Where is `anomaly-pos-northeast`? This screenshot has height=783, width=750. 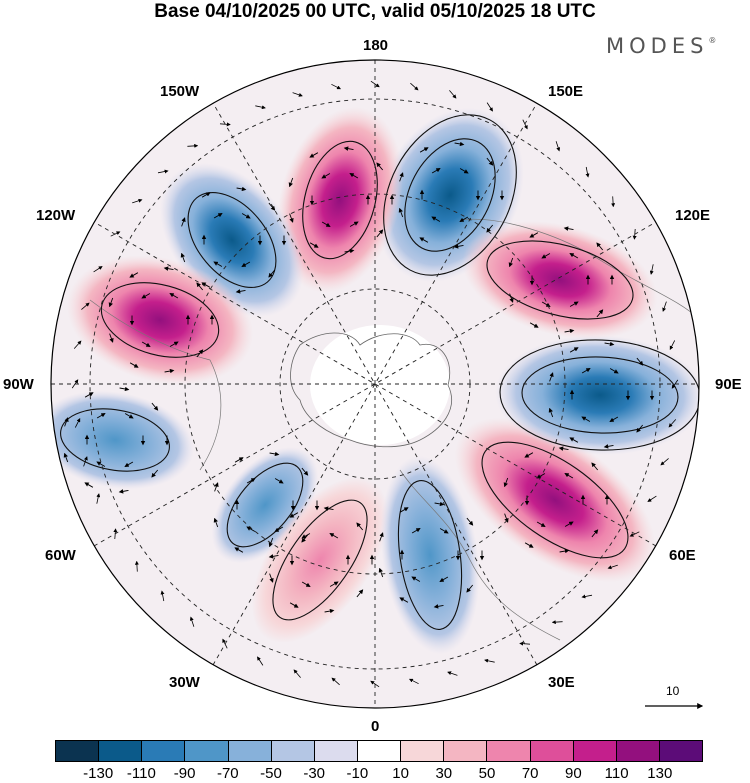
anomaly-pos-northeast is located at coordinates (560, 280).